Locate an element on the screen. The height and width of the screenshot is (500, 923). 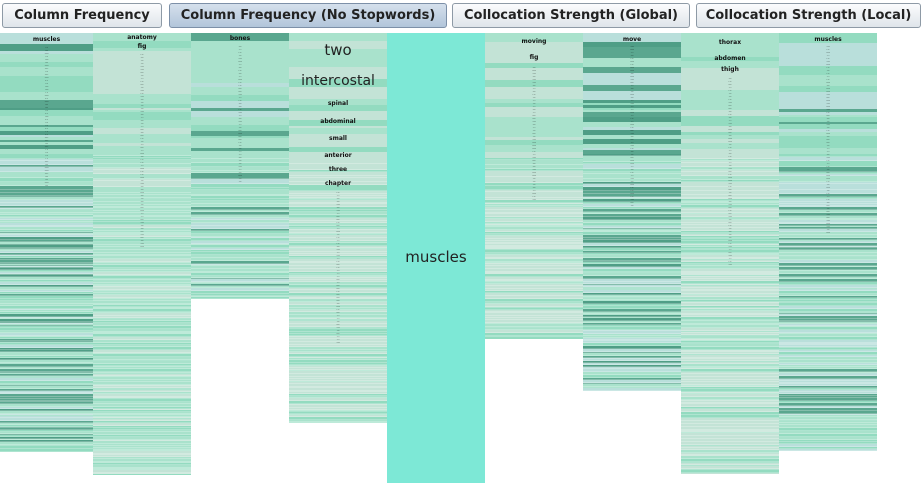
tab-column-frequency: Column Frequency is located at coordinates (82, 15).